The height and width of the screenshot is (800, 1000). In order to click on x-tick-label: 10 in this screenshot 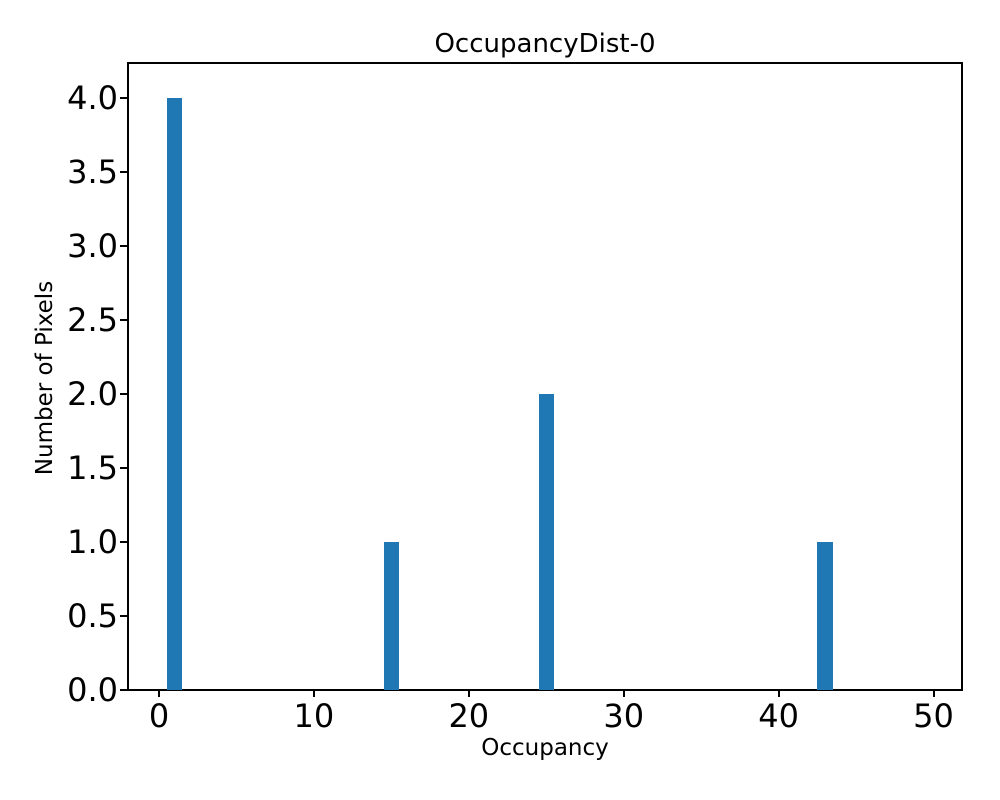, I will do `click(314, 716)`.